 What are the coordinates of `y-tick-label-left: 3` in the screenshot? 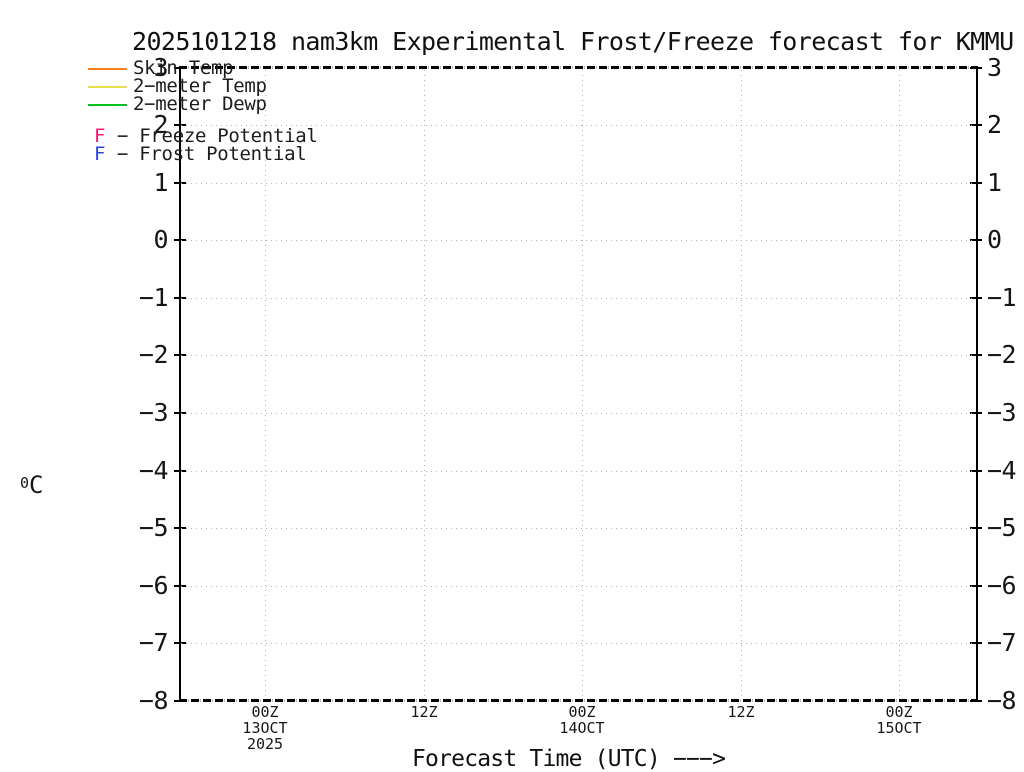 It's located at (160, 67).